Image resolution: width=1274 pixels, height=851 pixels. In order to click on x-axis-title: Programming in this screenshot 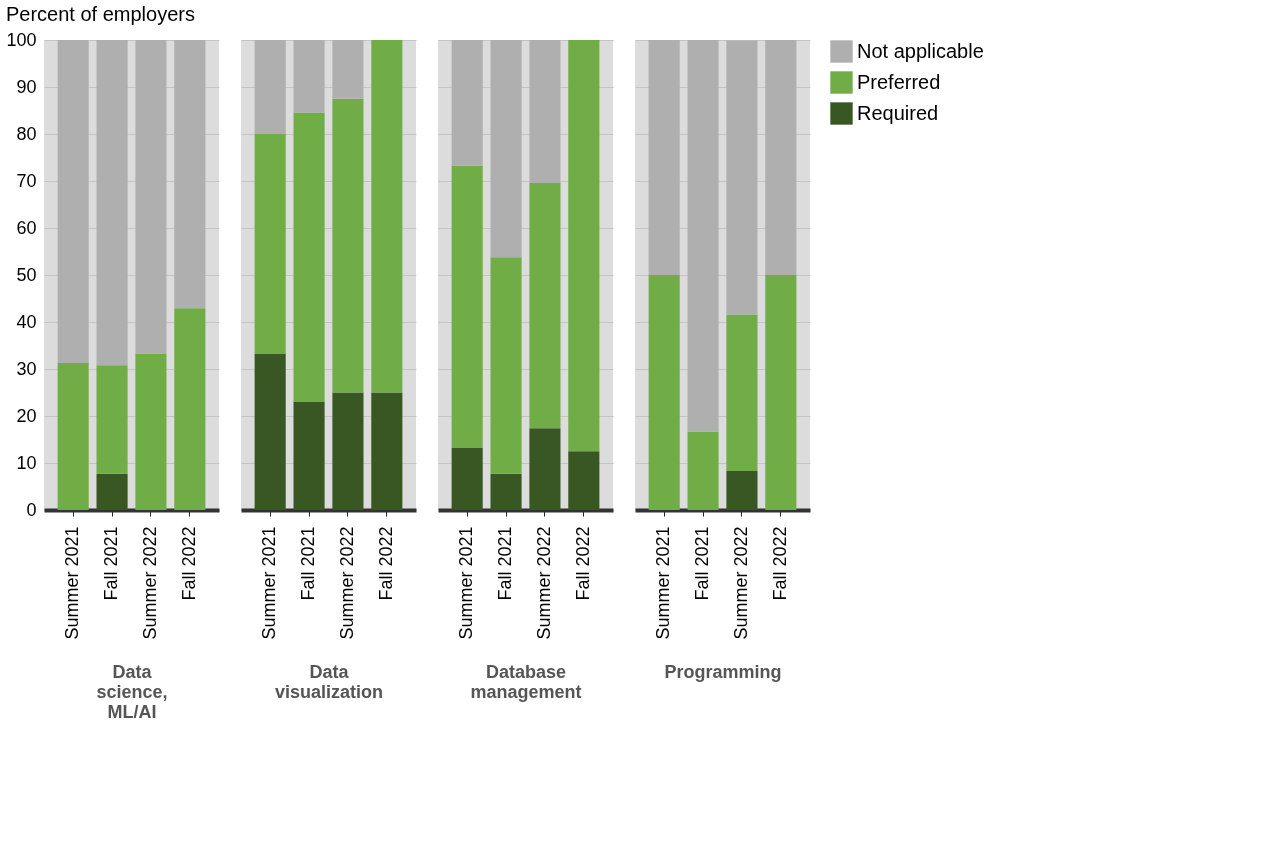, I will do `click(723, 671)`.